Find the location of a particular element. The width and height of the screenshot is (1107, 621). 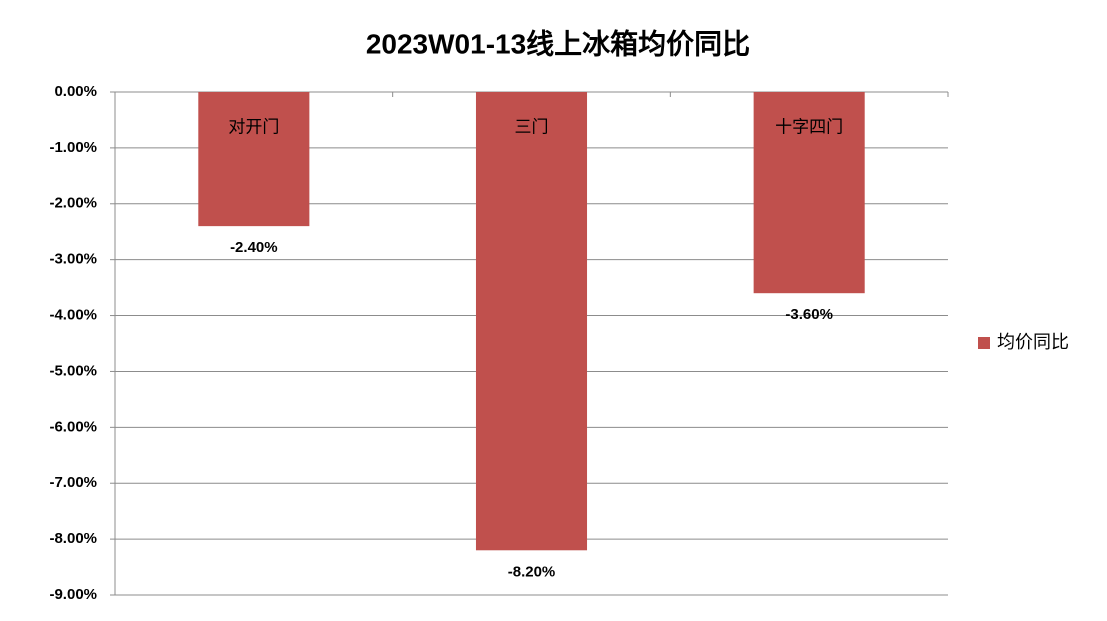

y-tick-label: 0.00% is located at coordinates (75, 91).